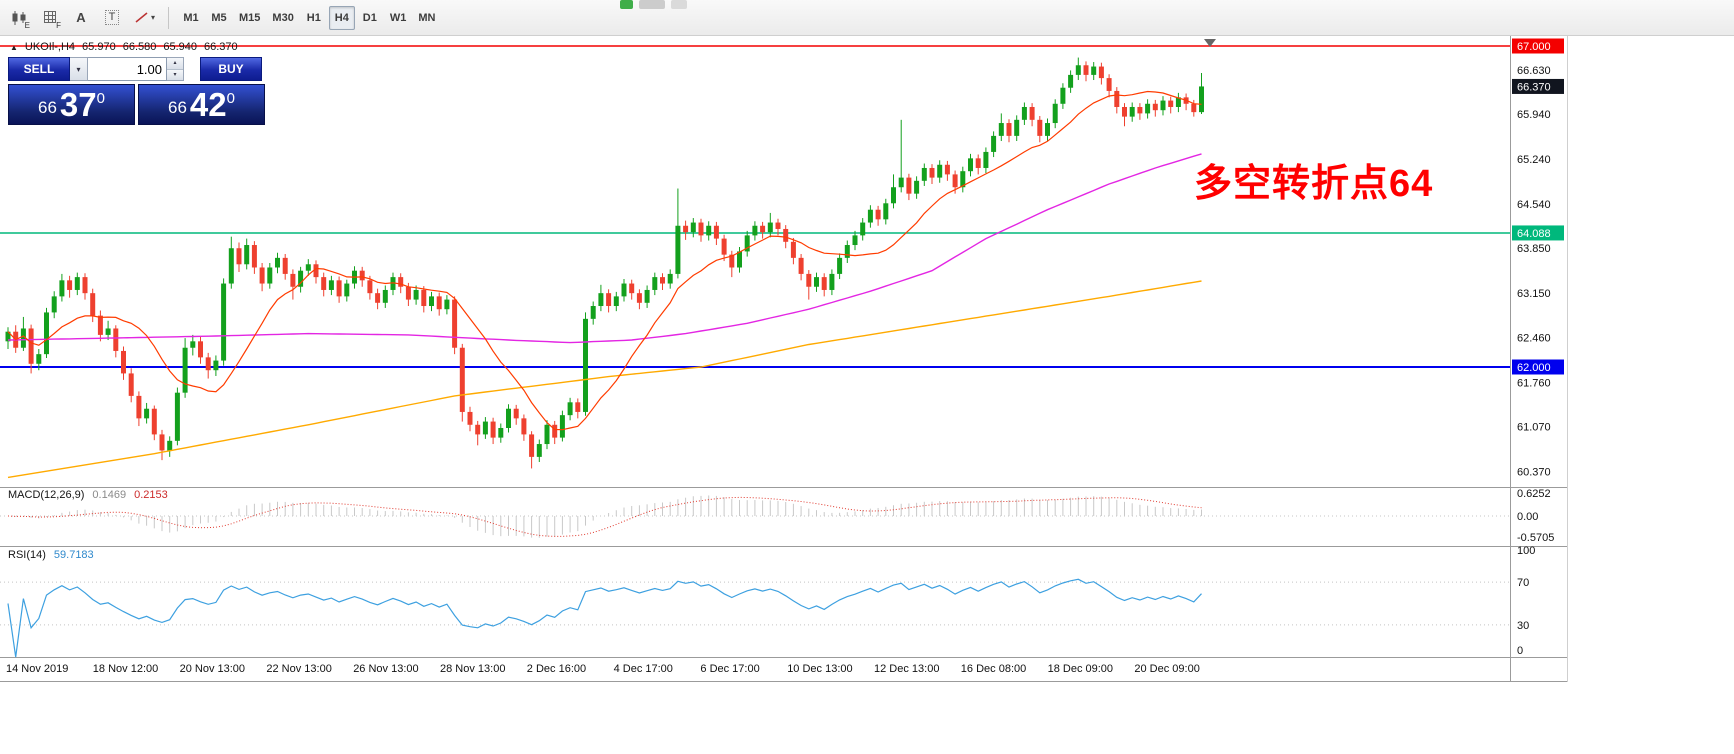 This screenshot has height=754, width=1734. Describe the element at coordinates (180, 47) in the screenshot. I see `ohlc-low: 65.940` at that location.